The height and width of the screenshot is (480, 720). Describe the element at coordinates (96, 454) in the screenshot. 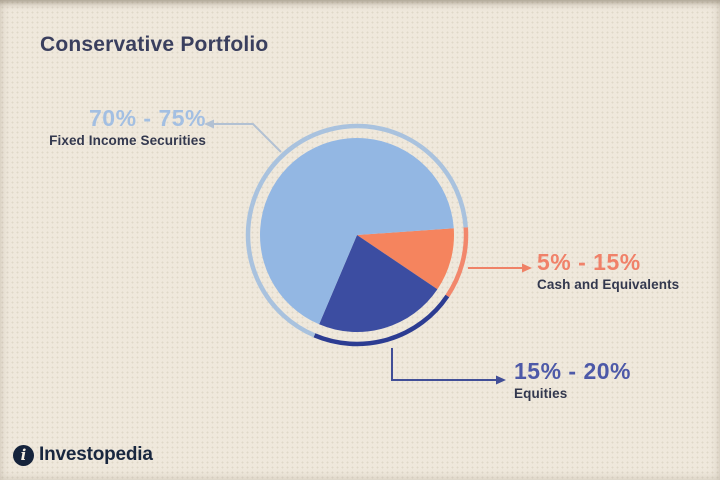

I see `investopedia-wordmark: Investopedia` at that location.